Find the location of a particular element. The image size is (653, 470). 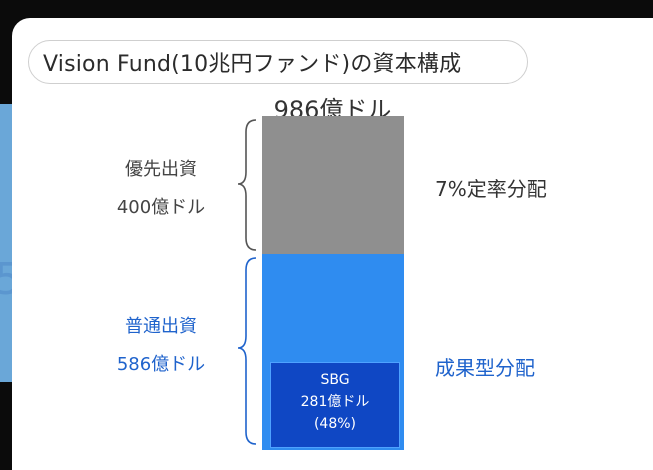

preferred-equity-name: 優先出資 is located at coordinates (161, 169).